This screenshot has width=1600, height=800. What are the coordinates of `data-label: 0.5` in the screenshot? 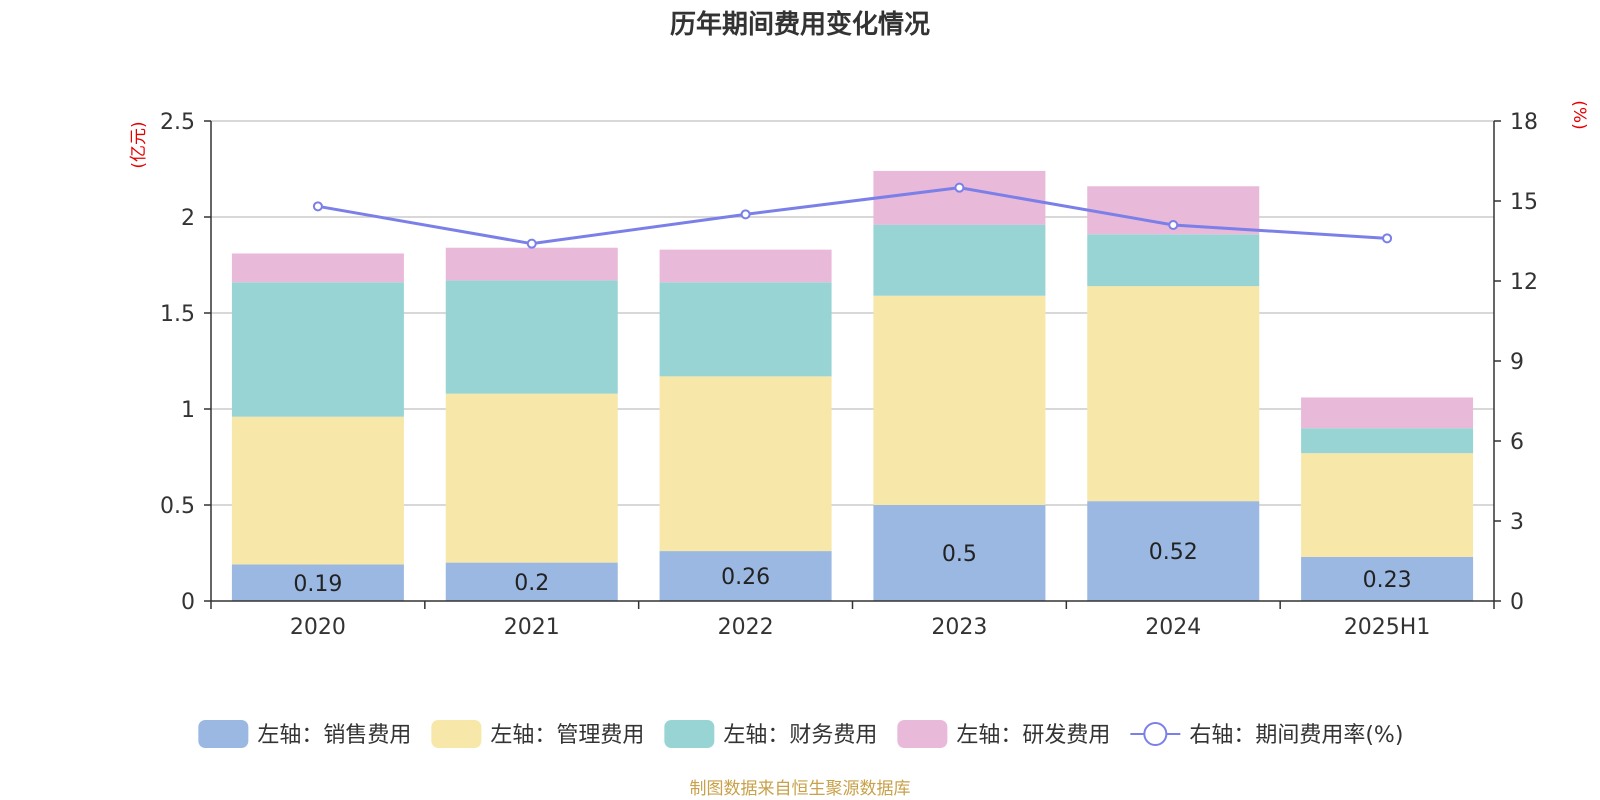 It's located at (959, 554).